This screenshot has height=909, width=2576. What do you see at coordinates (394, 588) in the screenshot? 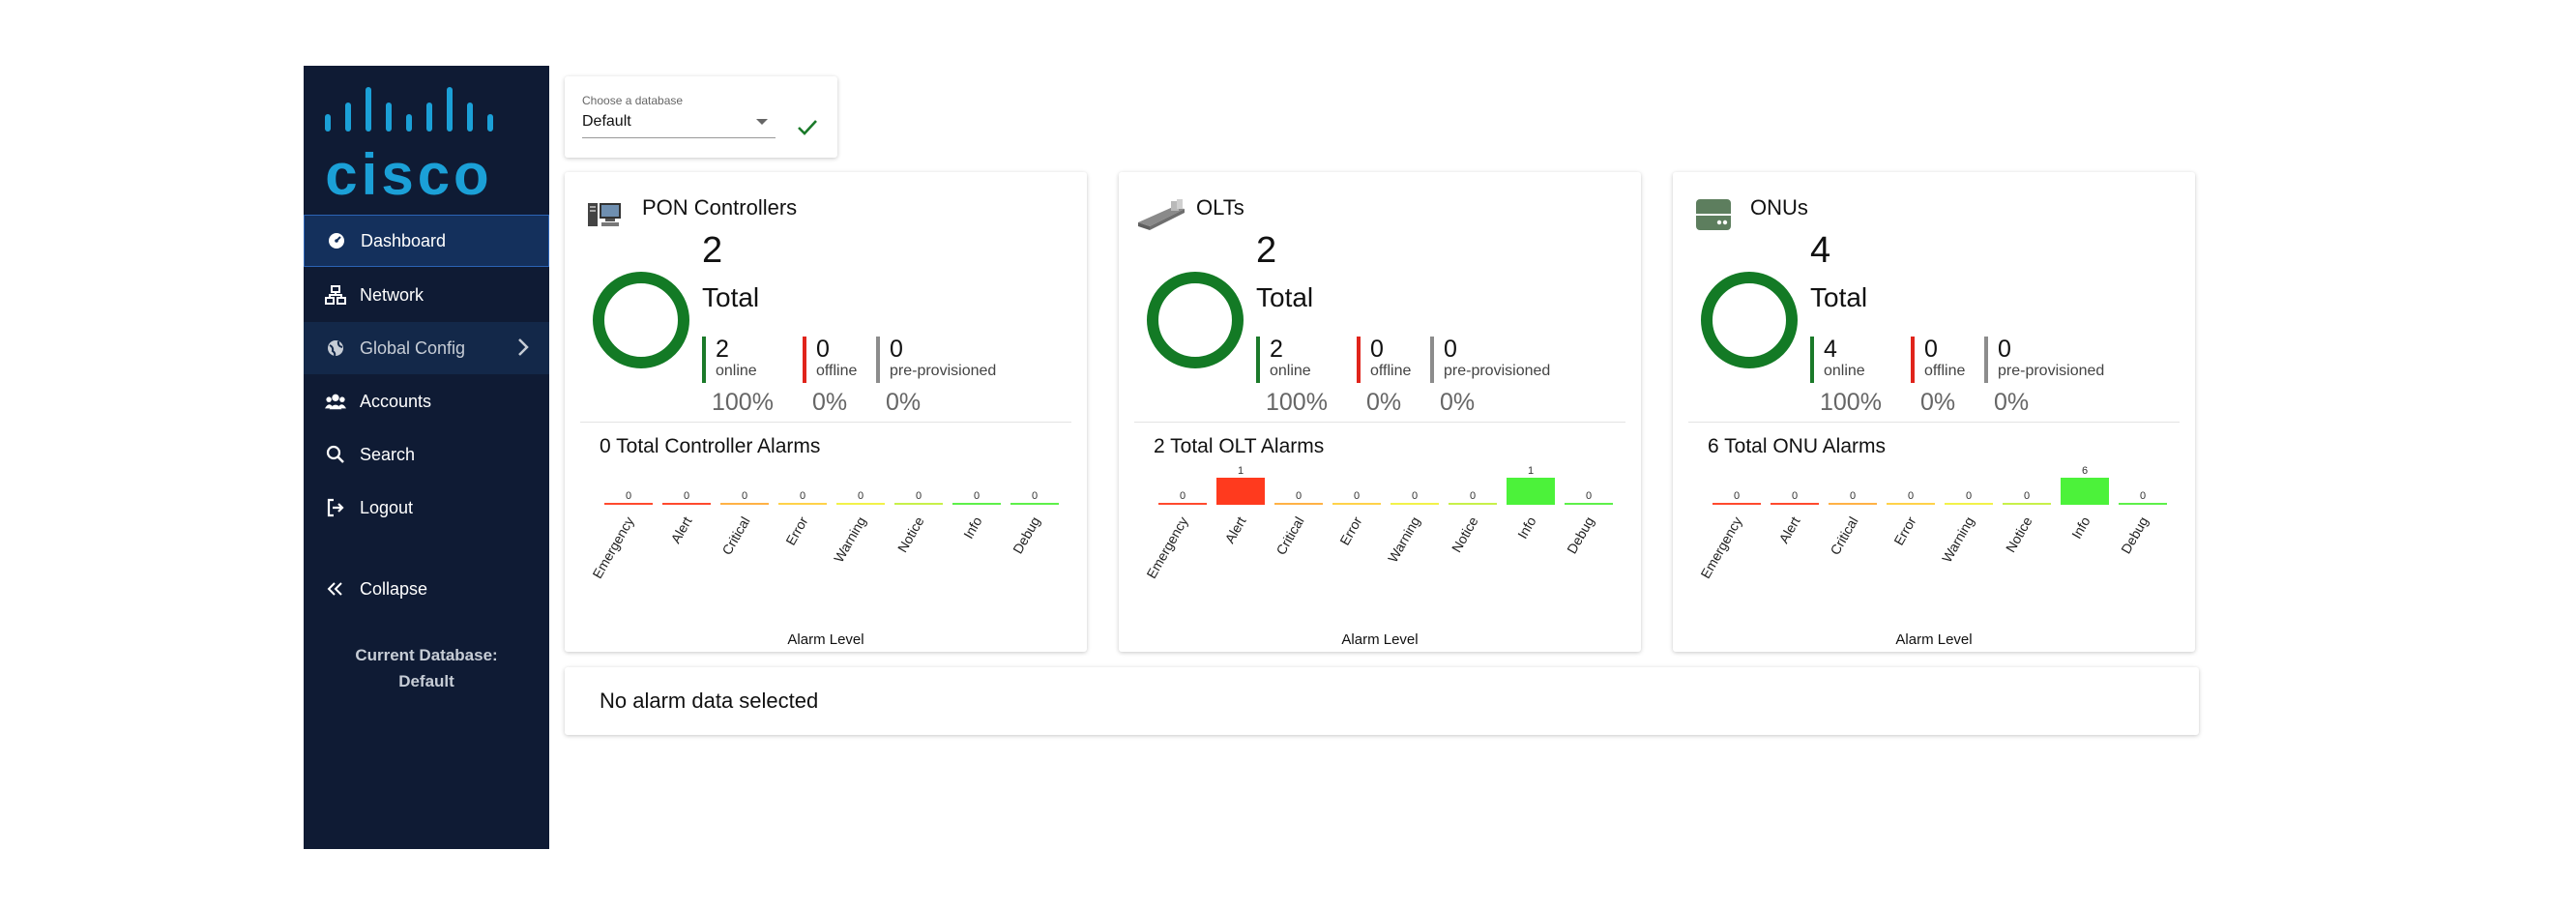
I see `collapse-label: Collapse` at bounding box center [394, 588].